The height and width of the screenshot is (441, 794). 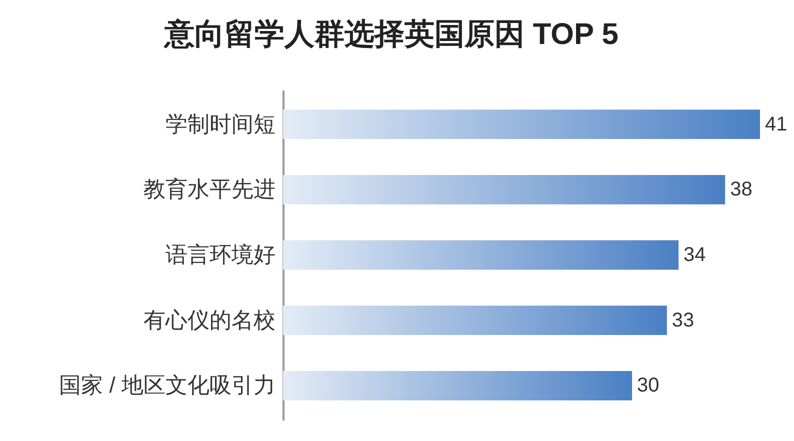 I want to click on data-label: 33, so click(x=683, y=320).